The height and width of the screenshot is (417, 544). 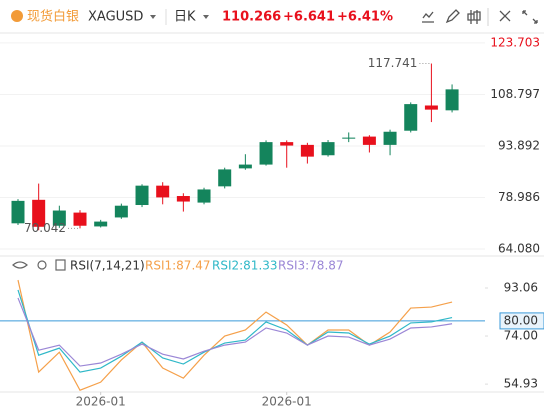 I want to click on y-tick-label: 54.93, so click(x=521, y=384).